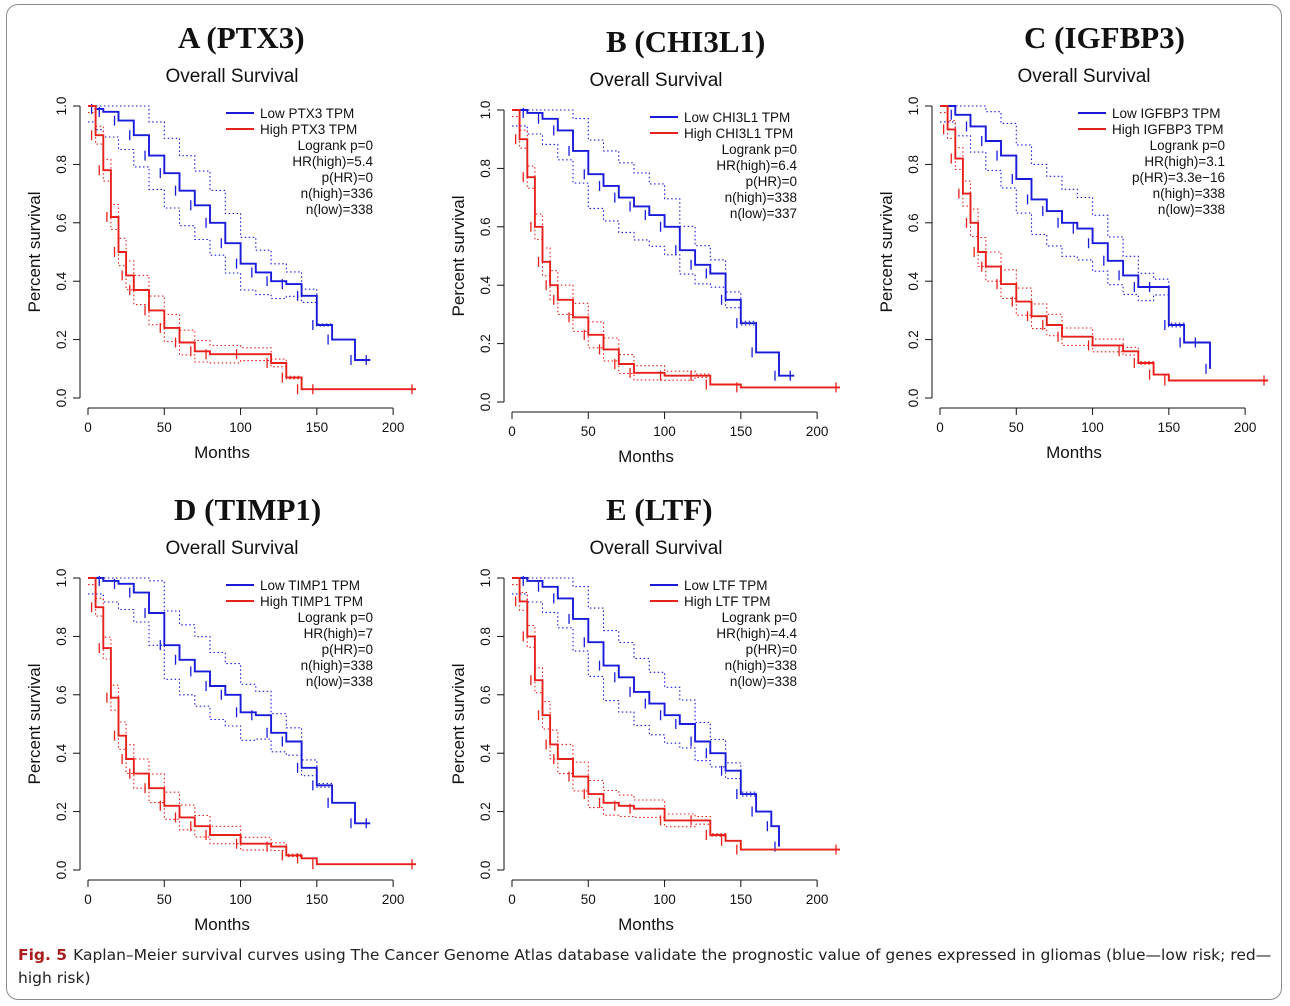 This screenshot has height=1006, width=1290. Describe the element at coordinates (1178, 177) in the screenshot. I see `stat-line: p(HR)=3.3e−16` at that location.